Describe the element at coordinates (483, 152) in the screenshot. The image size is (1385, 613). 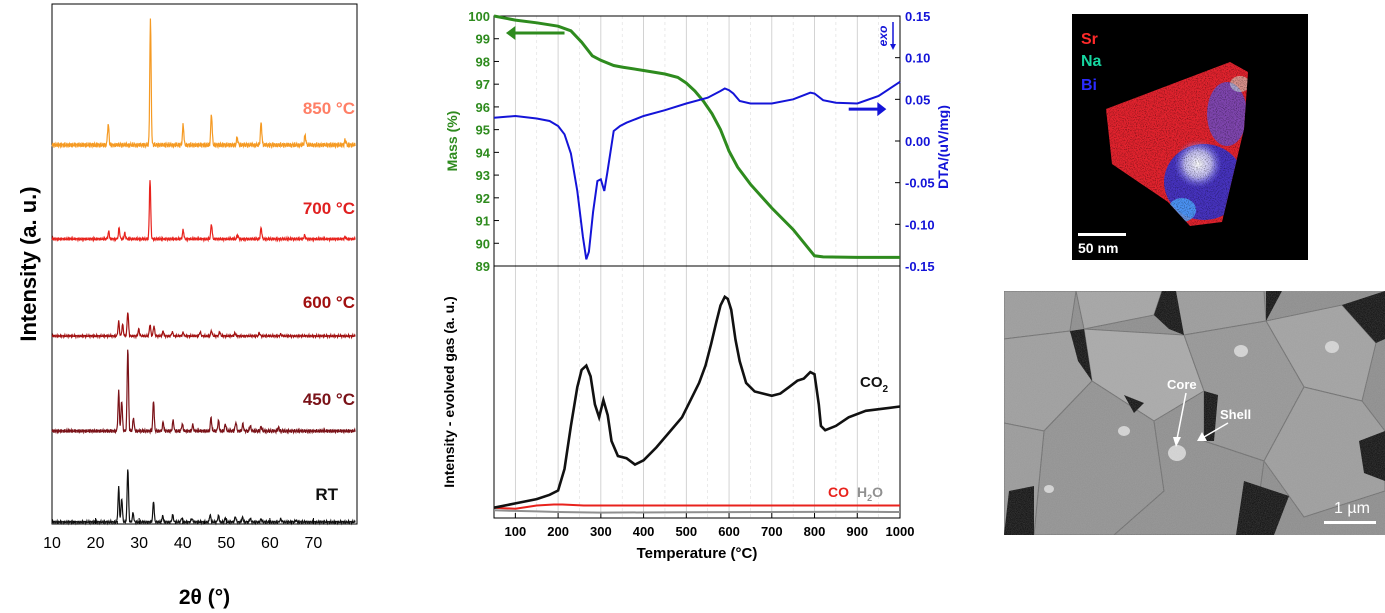
I see `mass-y-tick-label-5: 94` at that location.